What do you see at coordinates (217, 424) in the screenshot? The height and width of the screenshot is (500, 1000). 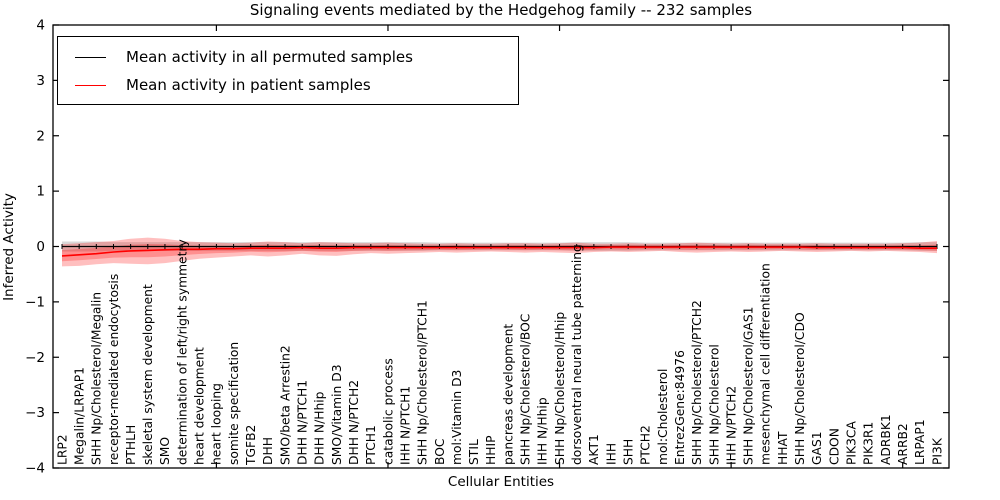 I see `x-tick-label: heart looping` at bounding box center [217, 424].